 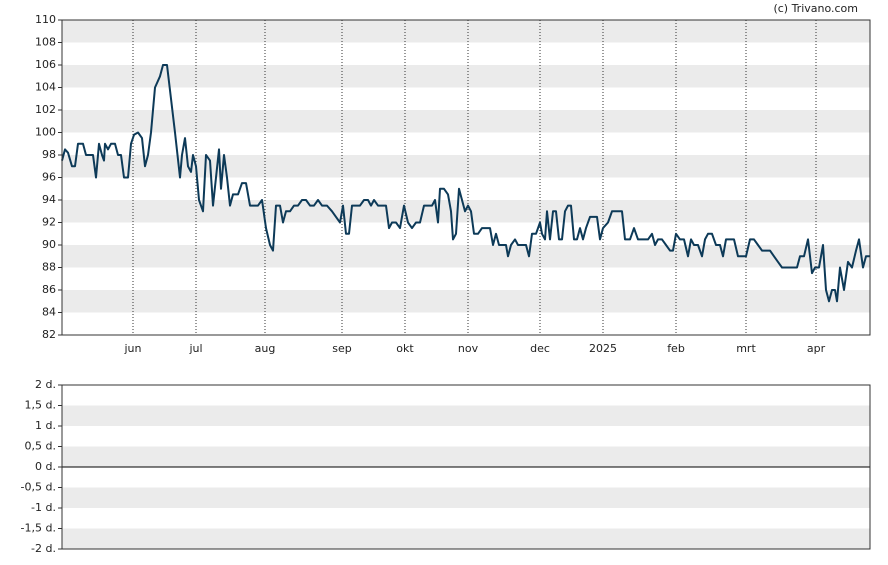 What do you see at coordinates (815, 8) in the screenshot?
I see `watermark: (c) Trivano.com` at bounding box center [815, 8].